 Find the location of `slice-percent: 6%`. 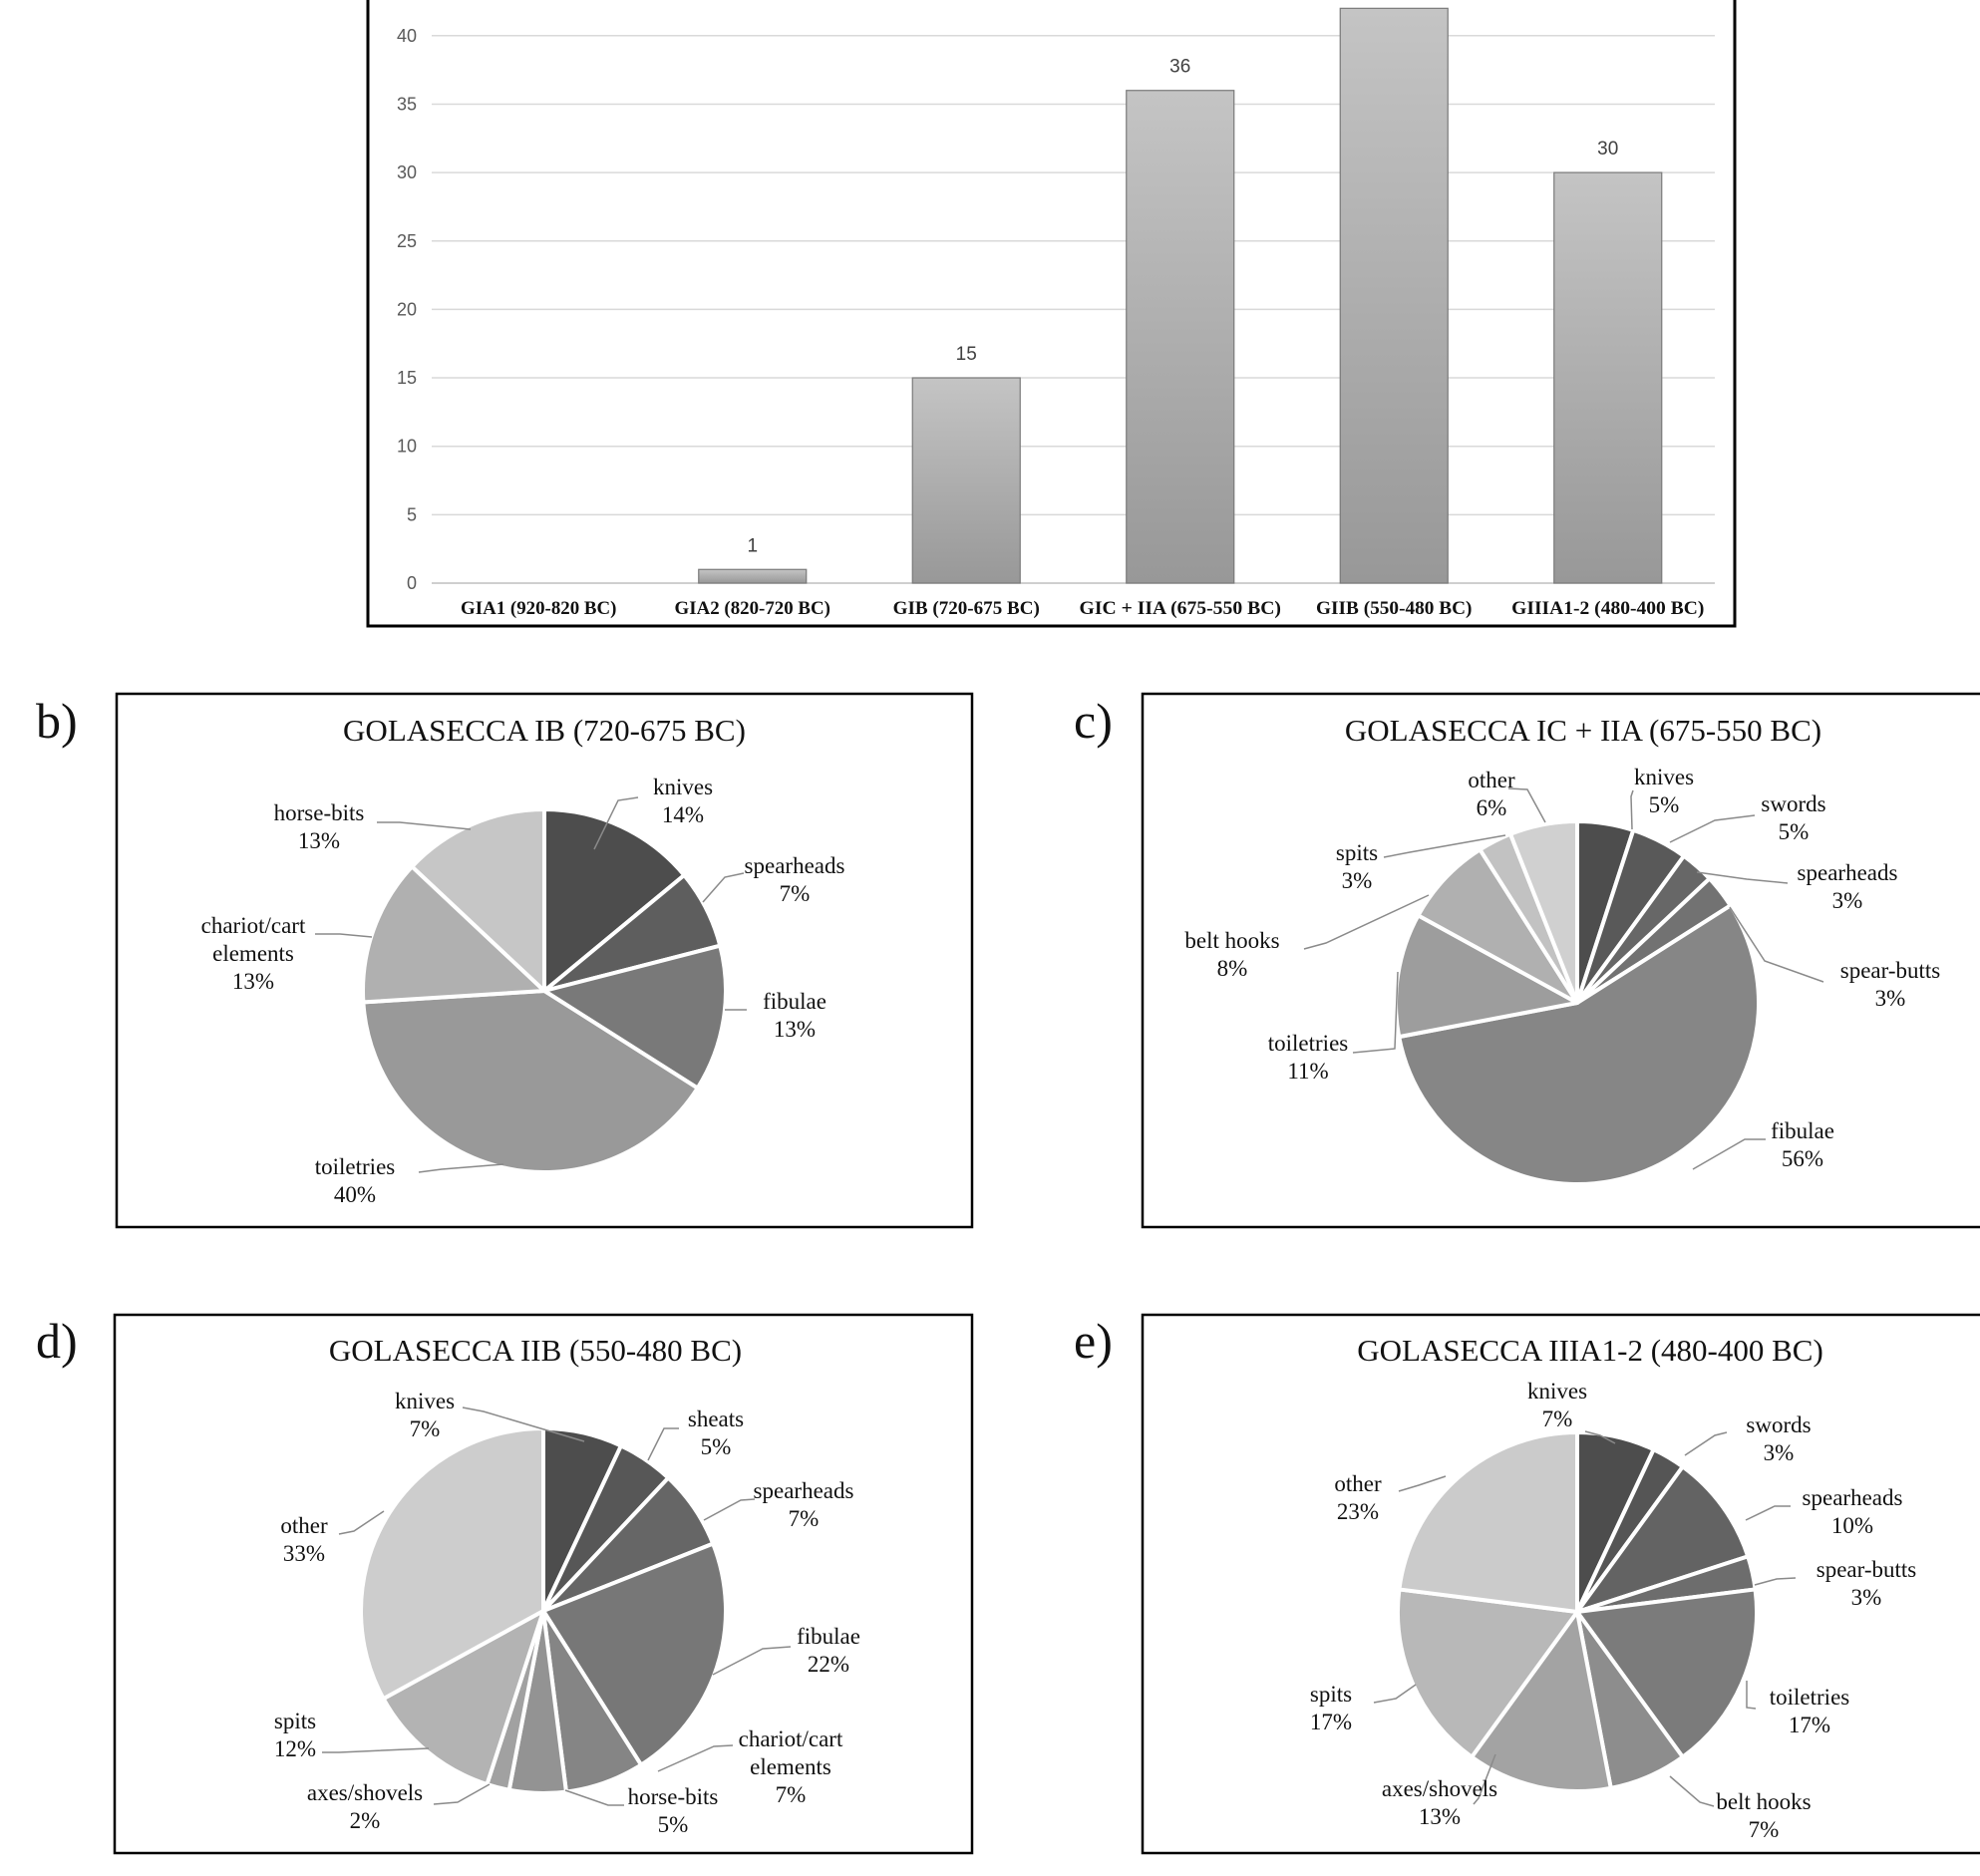

slice-percent: 6% is located at coordinates (1492, 808).